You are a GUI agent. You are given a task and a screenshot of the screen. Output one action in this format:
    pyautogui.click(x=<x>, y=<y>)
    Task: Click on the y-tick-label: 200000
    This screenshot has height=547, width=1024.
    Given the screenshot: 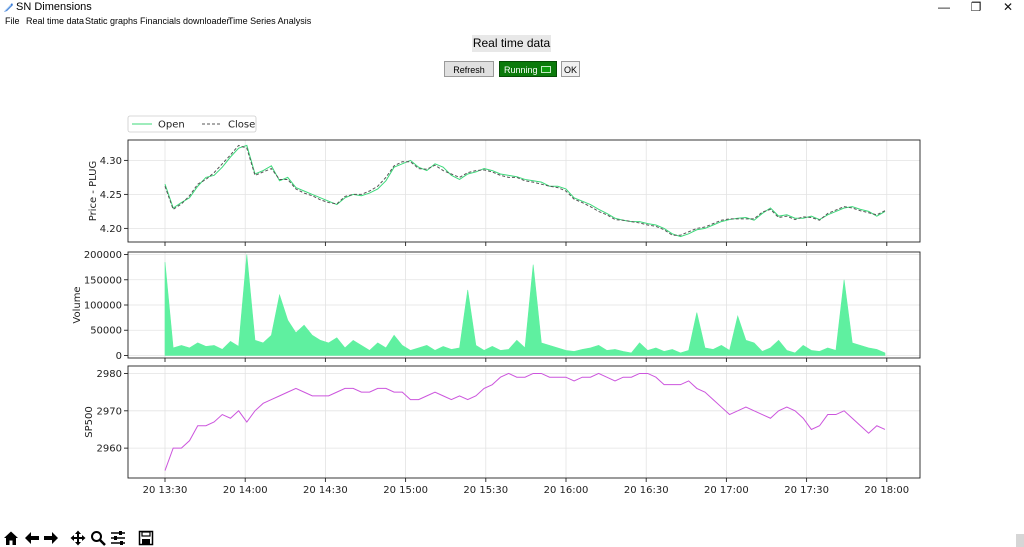 What is the action you would take?
    pyautogui.click(x=103, y=255)
    